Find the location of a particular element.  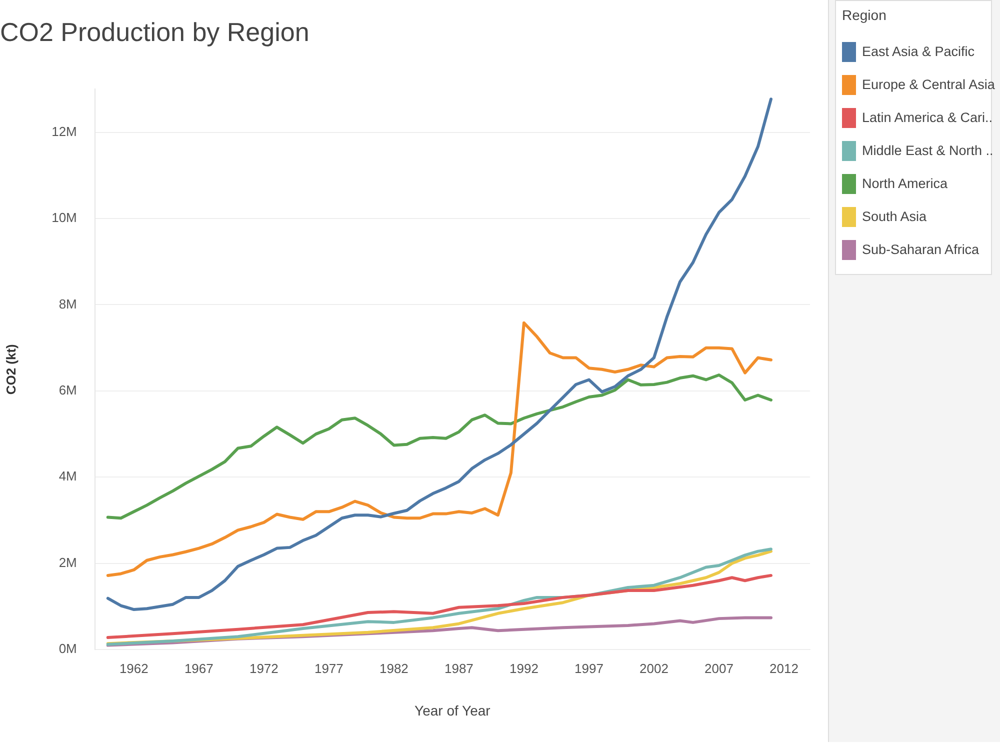

x-tick-label: 1977 is located at coordinates (329, 668).